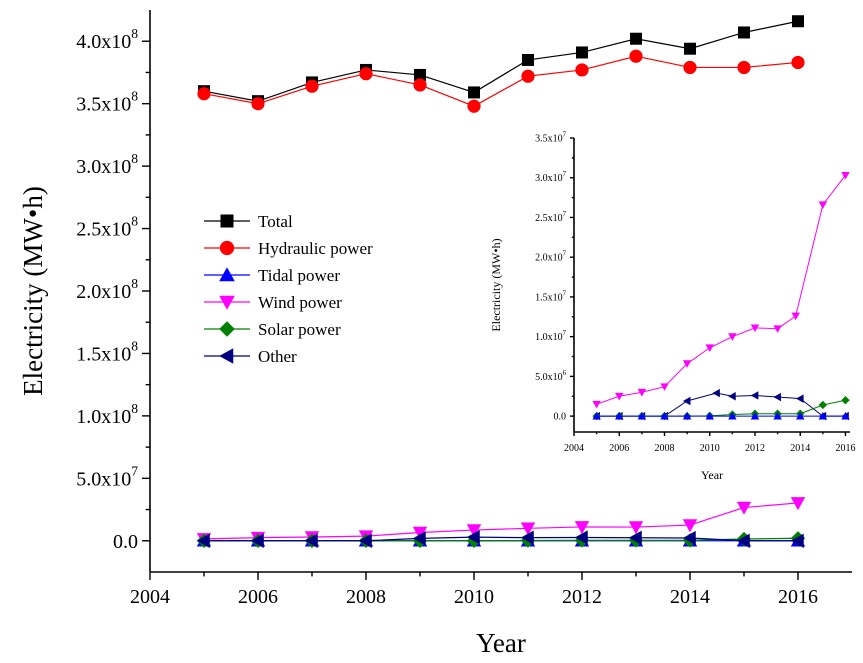 The width and height of the screenshot is (863, 663). I want to click on inset-x-tick-label: 2008, so click(664, 448).